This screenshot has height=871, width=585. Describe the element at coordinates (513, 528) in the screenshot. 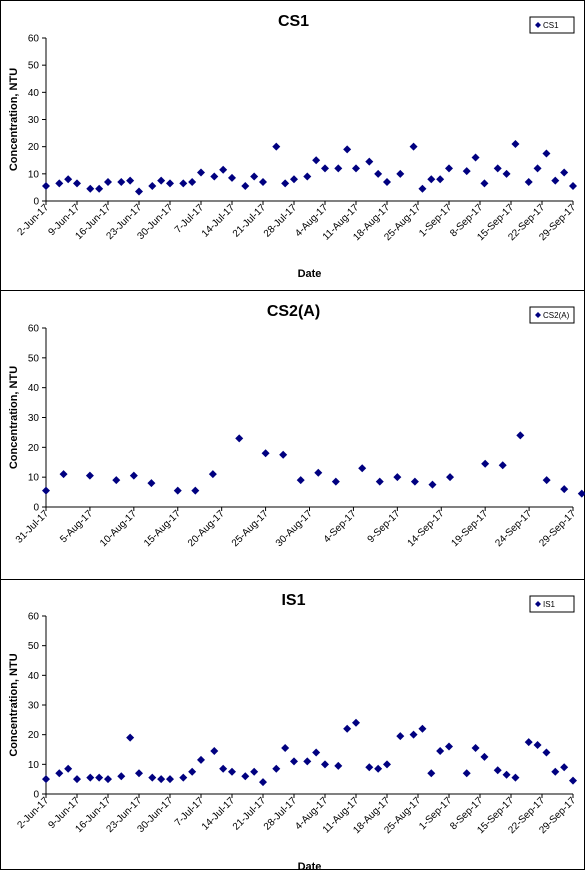

I see `x-tick-label: 24-Sep-17` at that location.